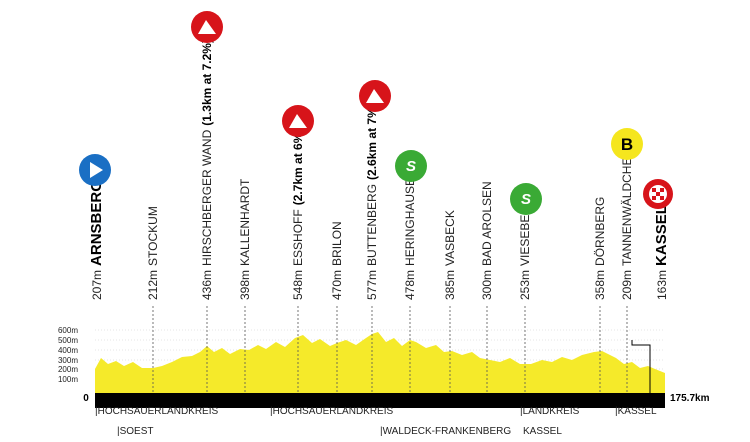 The height and width of the screenshot is (442, 750). What do you see at coordinates (298, 167) in the screenshot?
I see `climb-detail: (2.7km at 6%)` at bounding box center [298, 167].